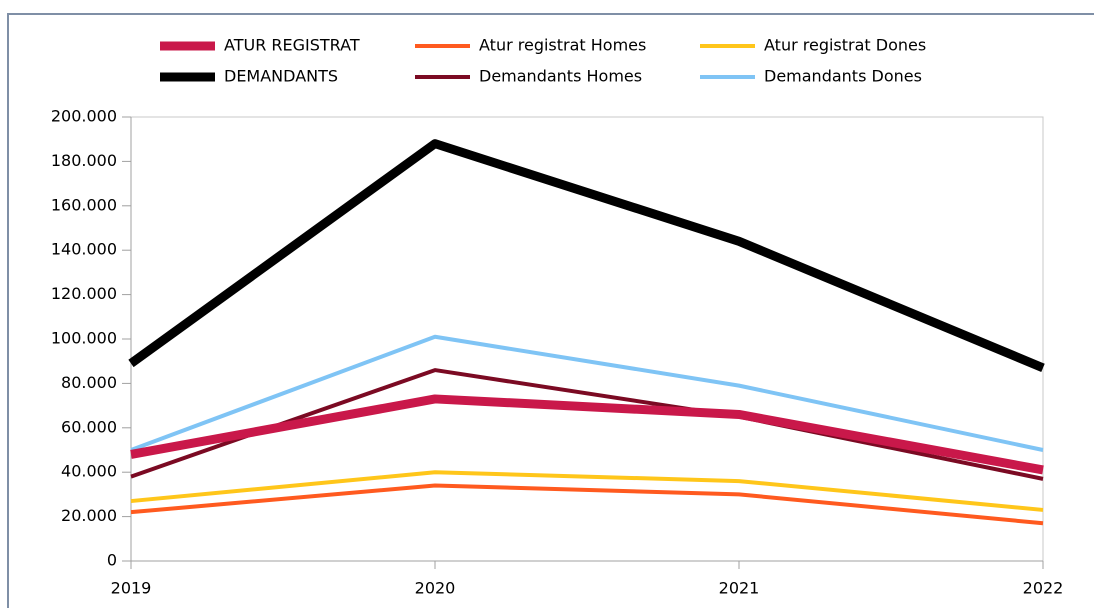 The width and height of the screenshot is (1094, 608). Describe the element at coordinates (739, 588) in the screenshot. I see `x-tick-label: 2021` at that location.